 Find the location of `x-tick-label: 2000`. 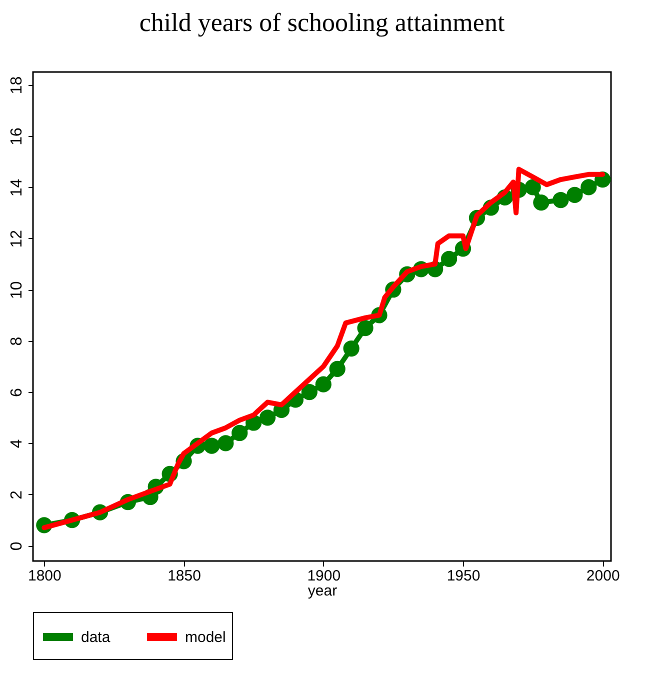

x-tick-label: 2000 is located at coordinates (603, 576).